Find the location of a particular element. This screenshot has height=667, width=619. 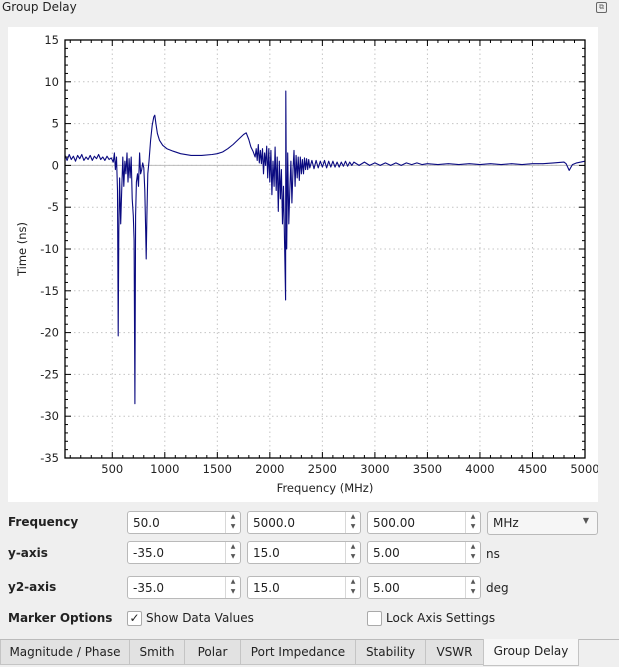

y2-axis-label-ctl: y2-axis is located at coordinates (32, 587).